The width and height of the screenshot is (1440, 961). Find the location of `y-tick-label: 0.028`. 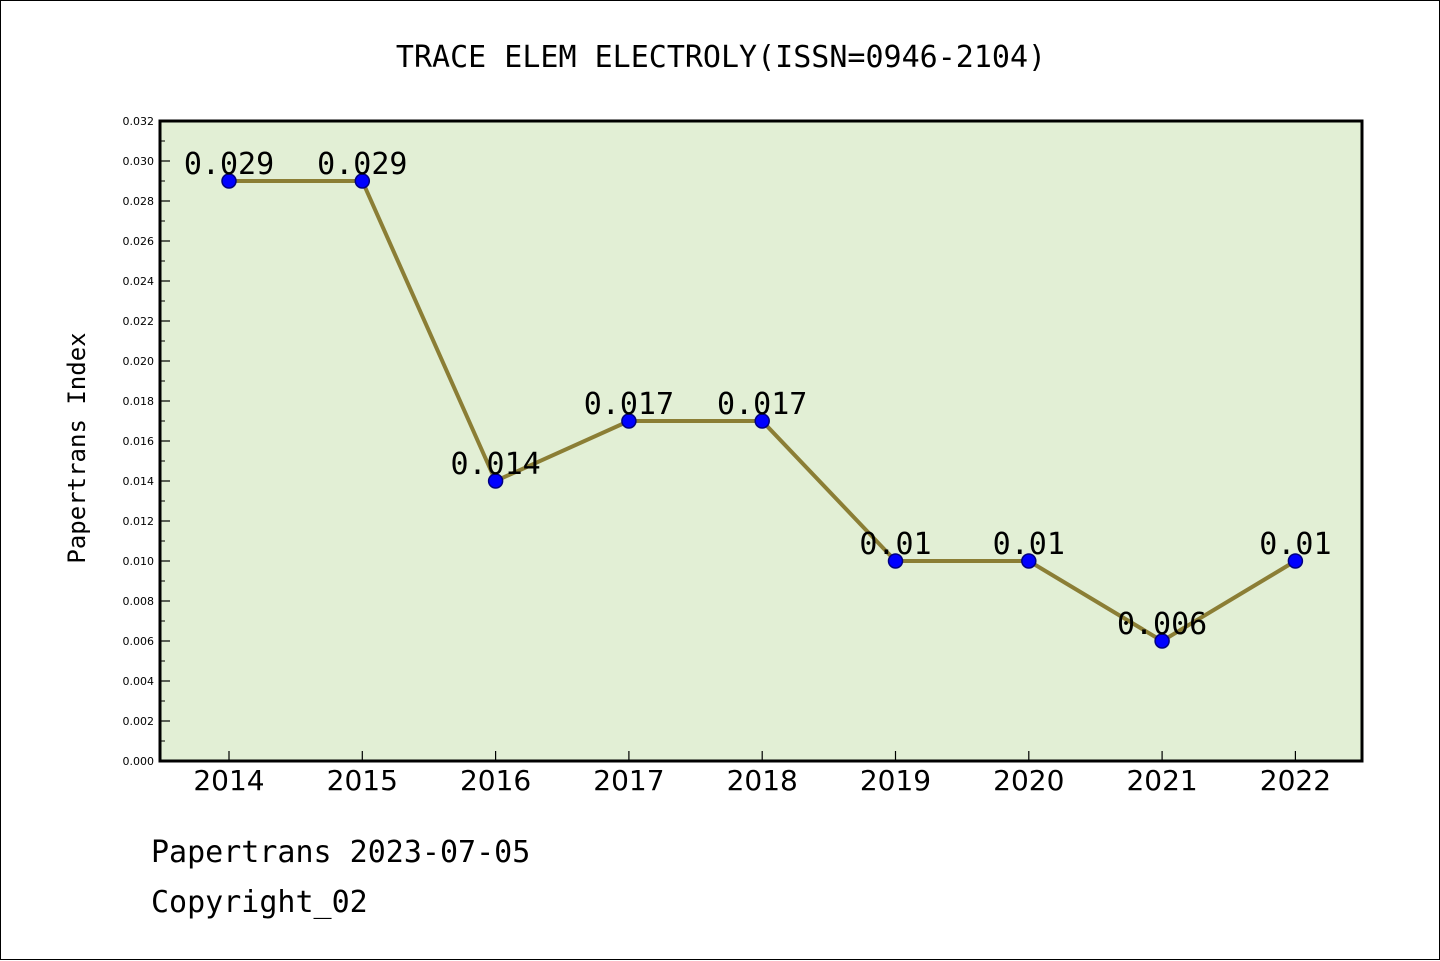

y-tick-label: 0.028 is located at coordinates (139, 201).